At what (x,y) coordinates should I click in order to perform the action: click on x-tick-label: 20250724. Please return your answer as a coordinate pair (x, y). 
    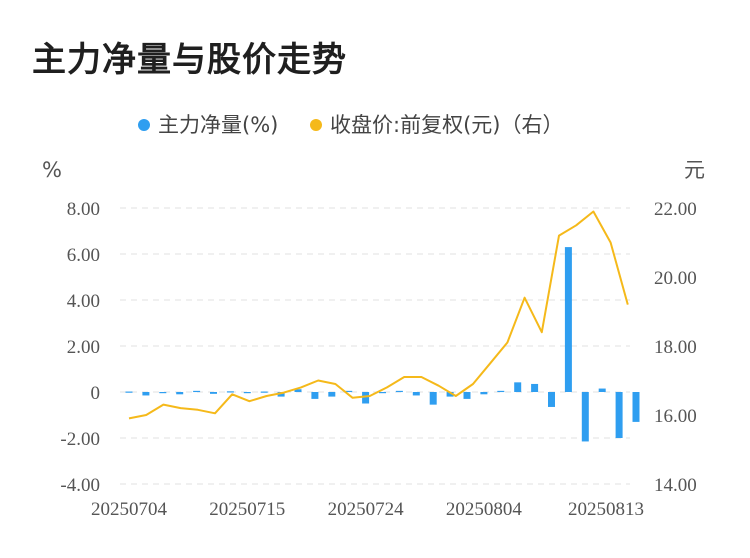
    Looking at the image, I should click on (366, 509).